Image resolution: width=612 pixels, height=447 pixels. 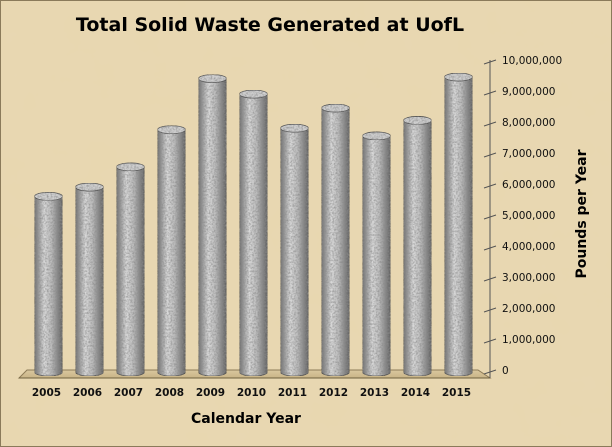 I want to click on chart-title: Total Solid Waste Generated at UofL, so click(x=270, y=25).